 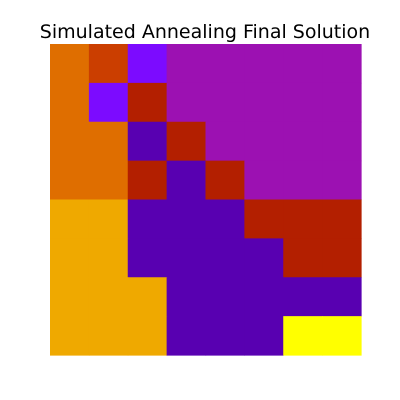 What do you see at coordinates (69, 219) in the screenshot?
I see `heatmap-cell-r4-c0` at bounding box center [69, 219].